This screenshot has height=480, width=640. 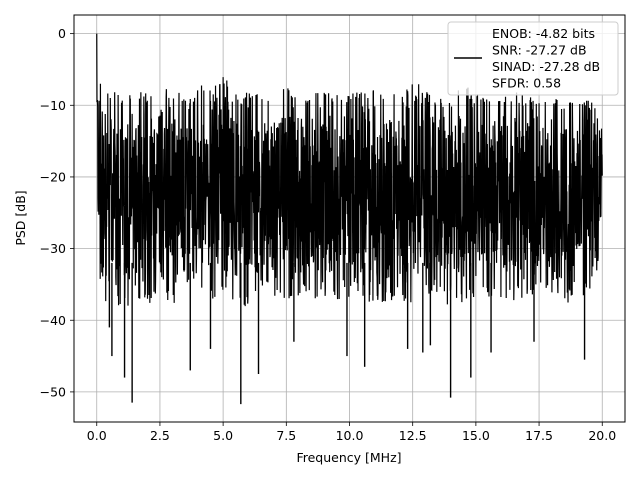 What do you see at coordinates (602, 435) in the screenshot?
I see `x-tick-label: 20.0` at bounding box center [602, 435].